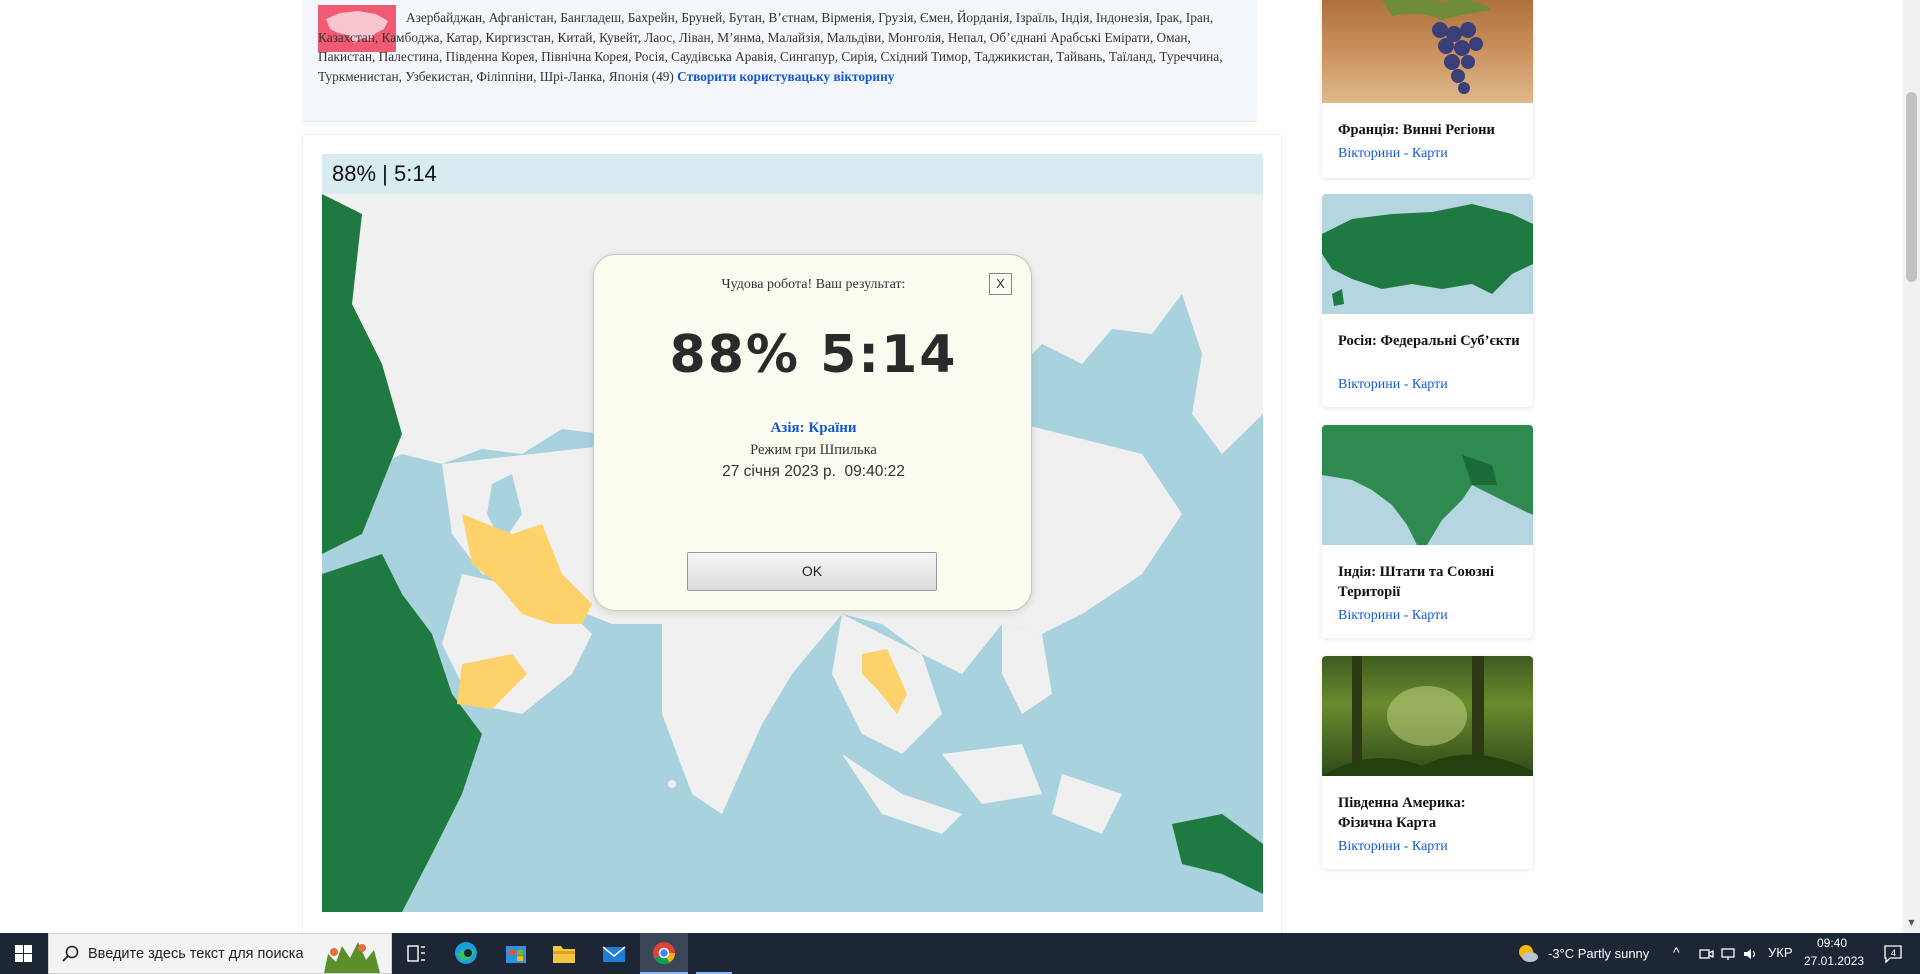 The width and height of the screenshot is (1920, 974). What do you see at coordinates (1416, 582) in the screenshot?
I see `card-title: Індія: Штати та Союзні Території` at bounding box center [1416, 582].